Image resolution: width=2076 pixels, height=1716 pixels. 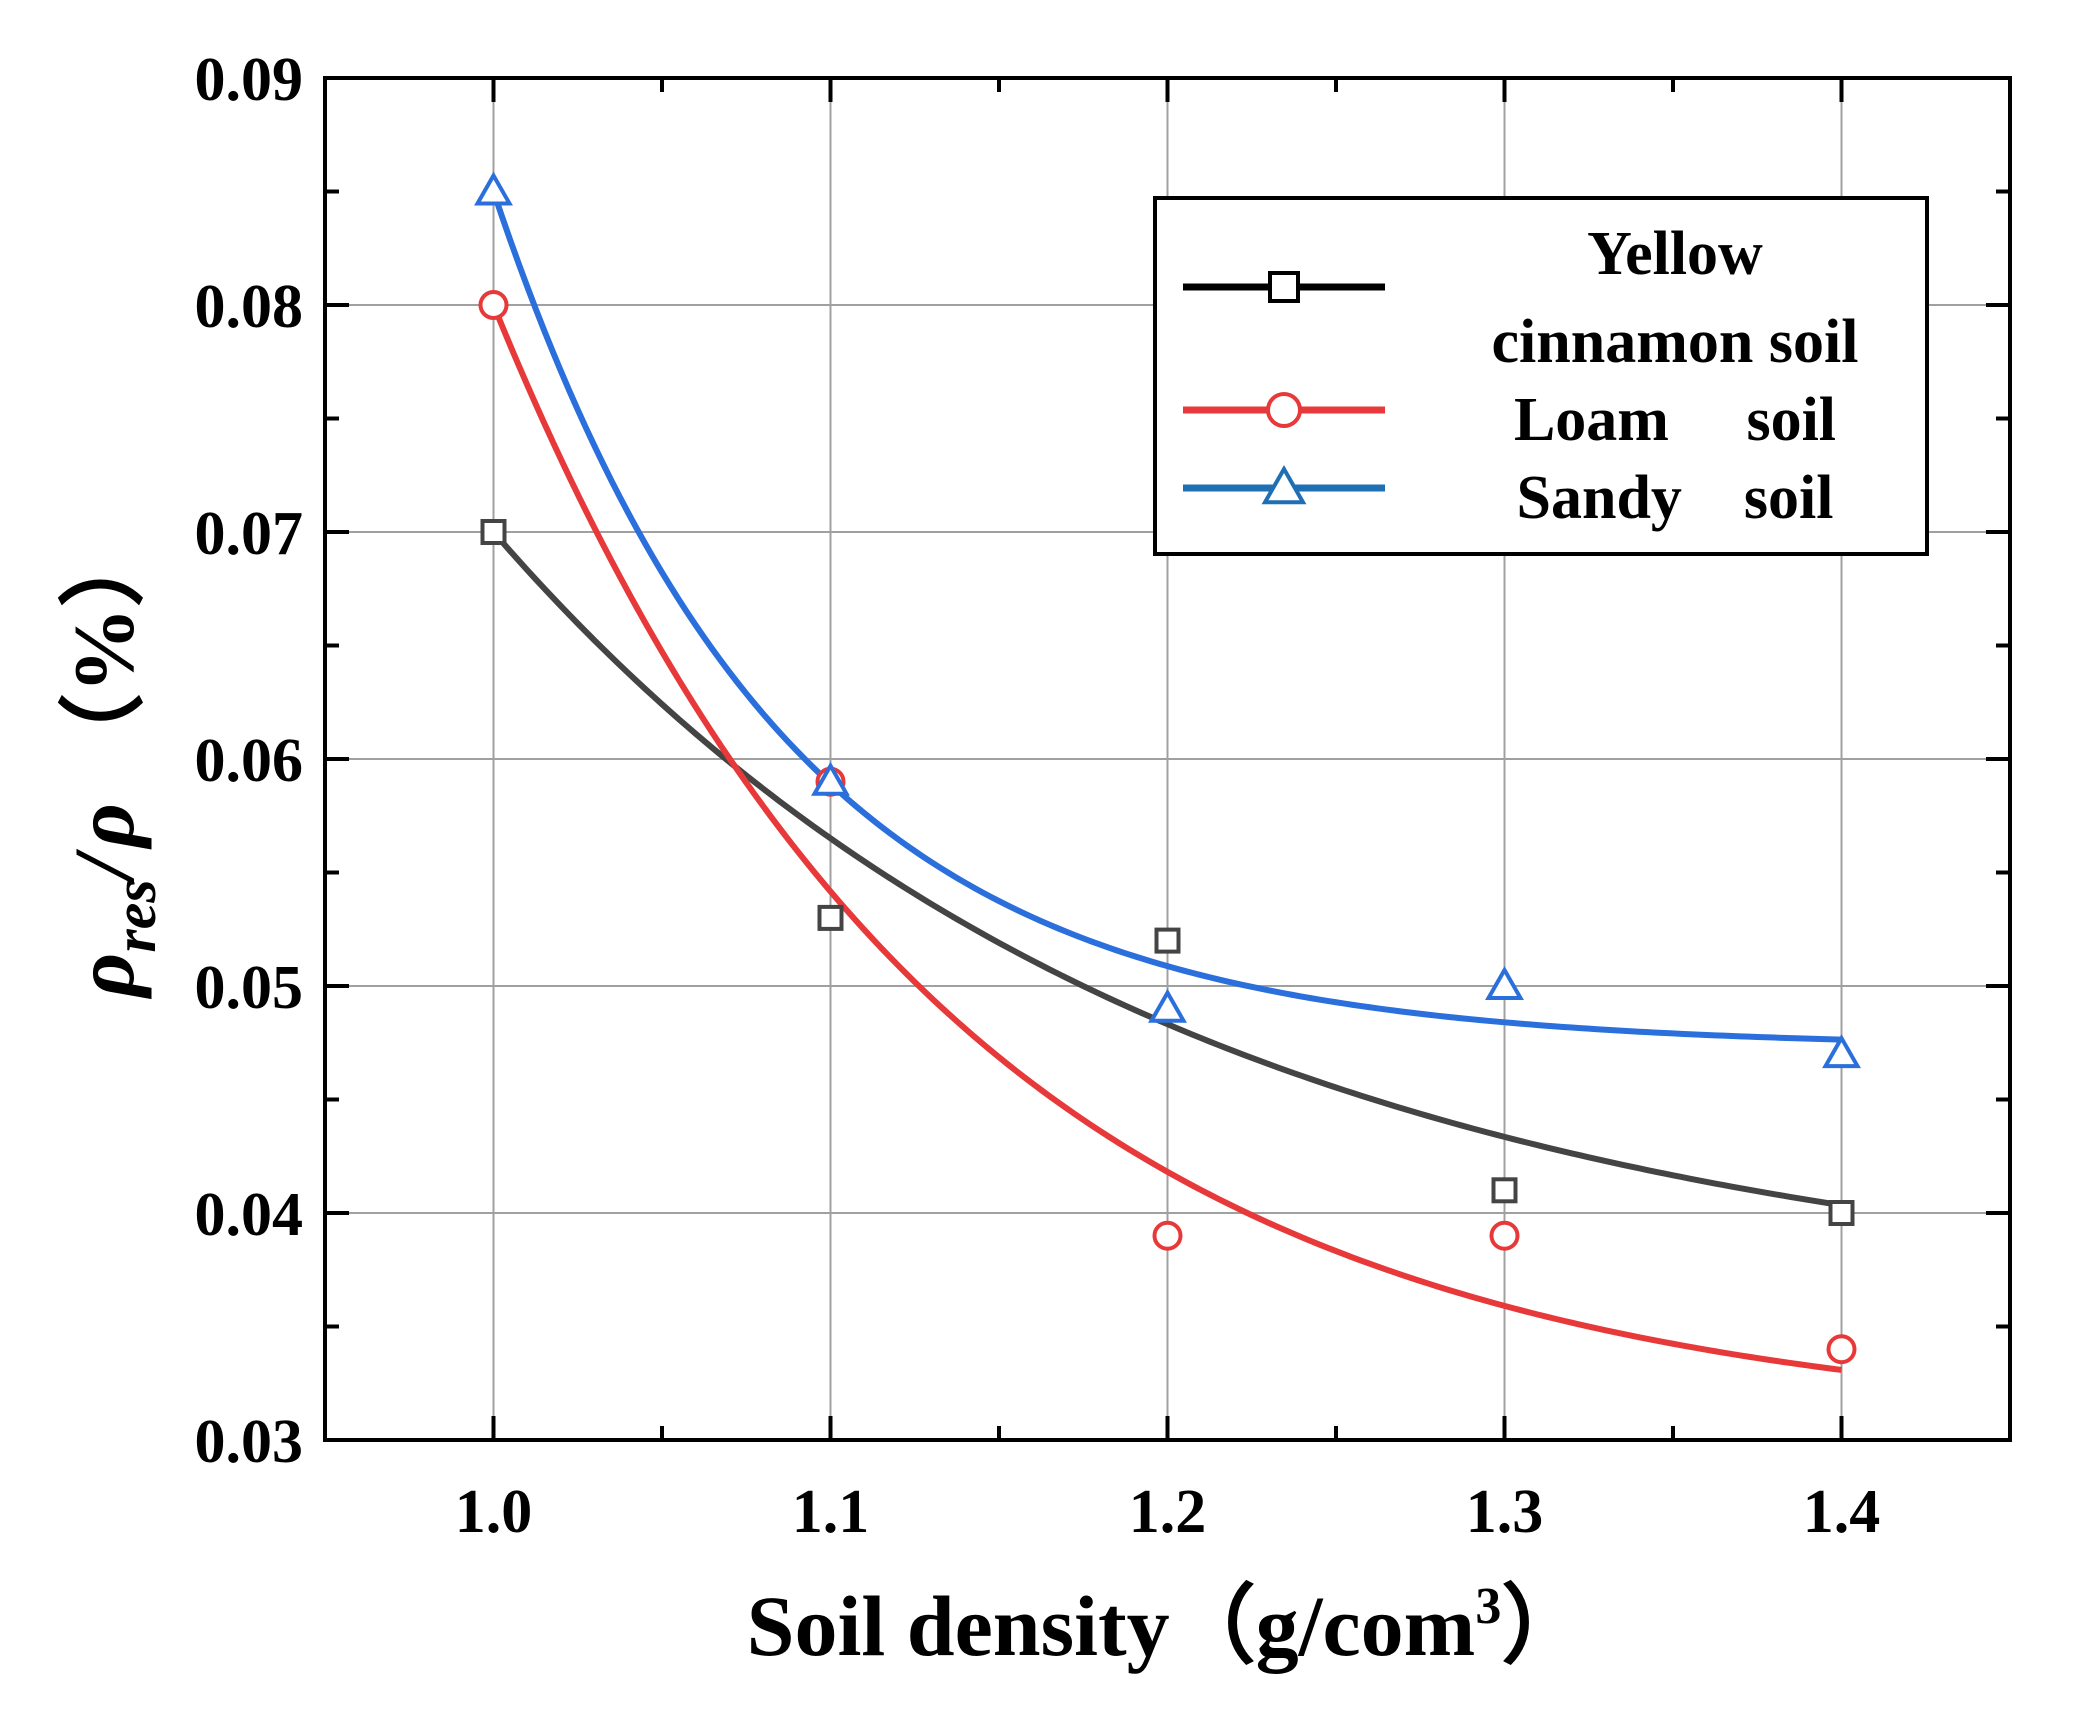 I want to click on y-tick-label: 0.07, so click(x=249, y=534).